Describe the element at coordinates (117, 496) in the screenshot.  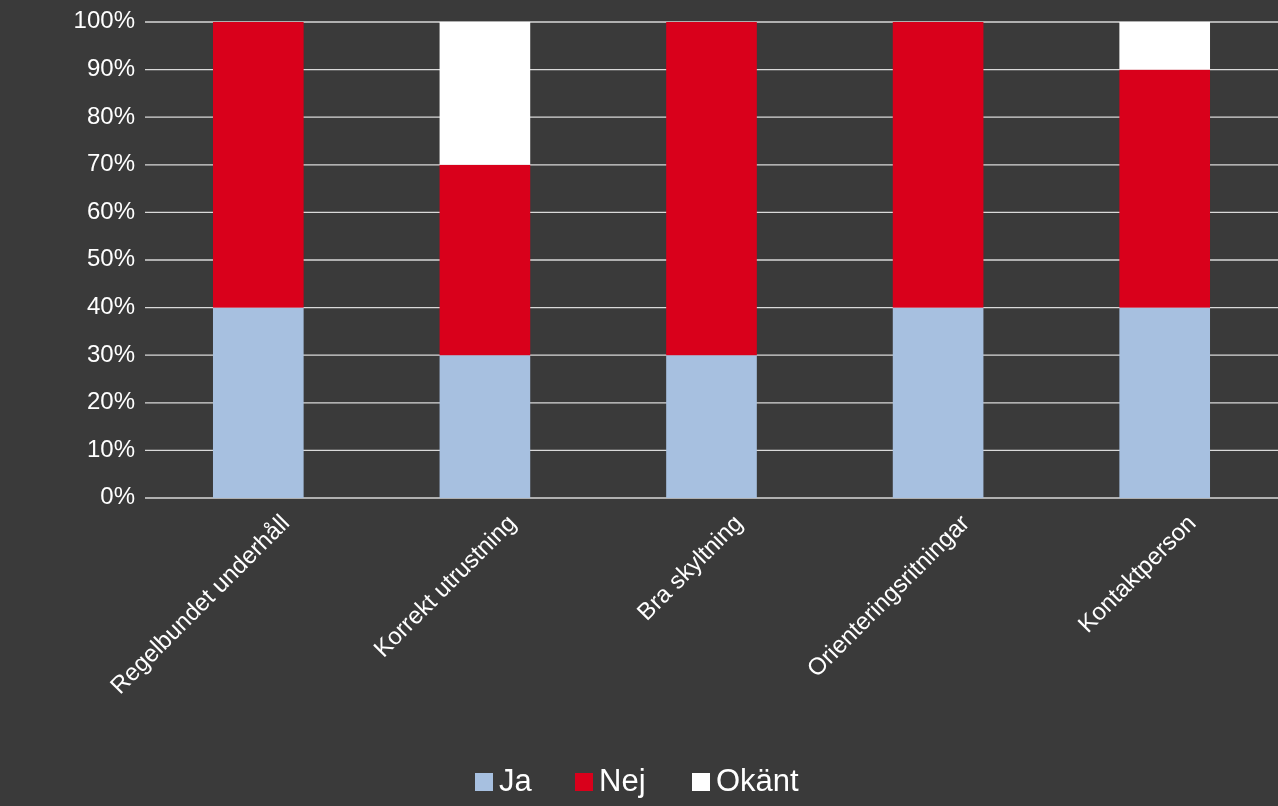
I see `y-tick-label: 0%` at that location.